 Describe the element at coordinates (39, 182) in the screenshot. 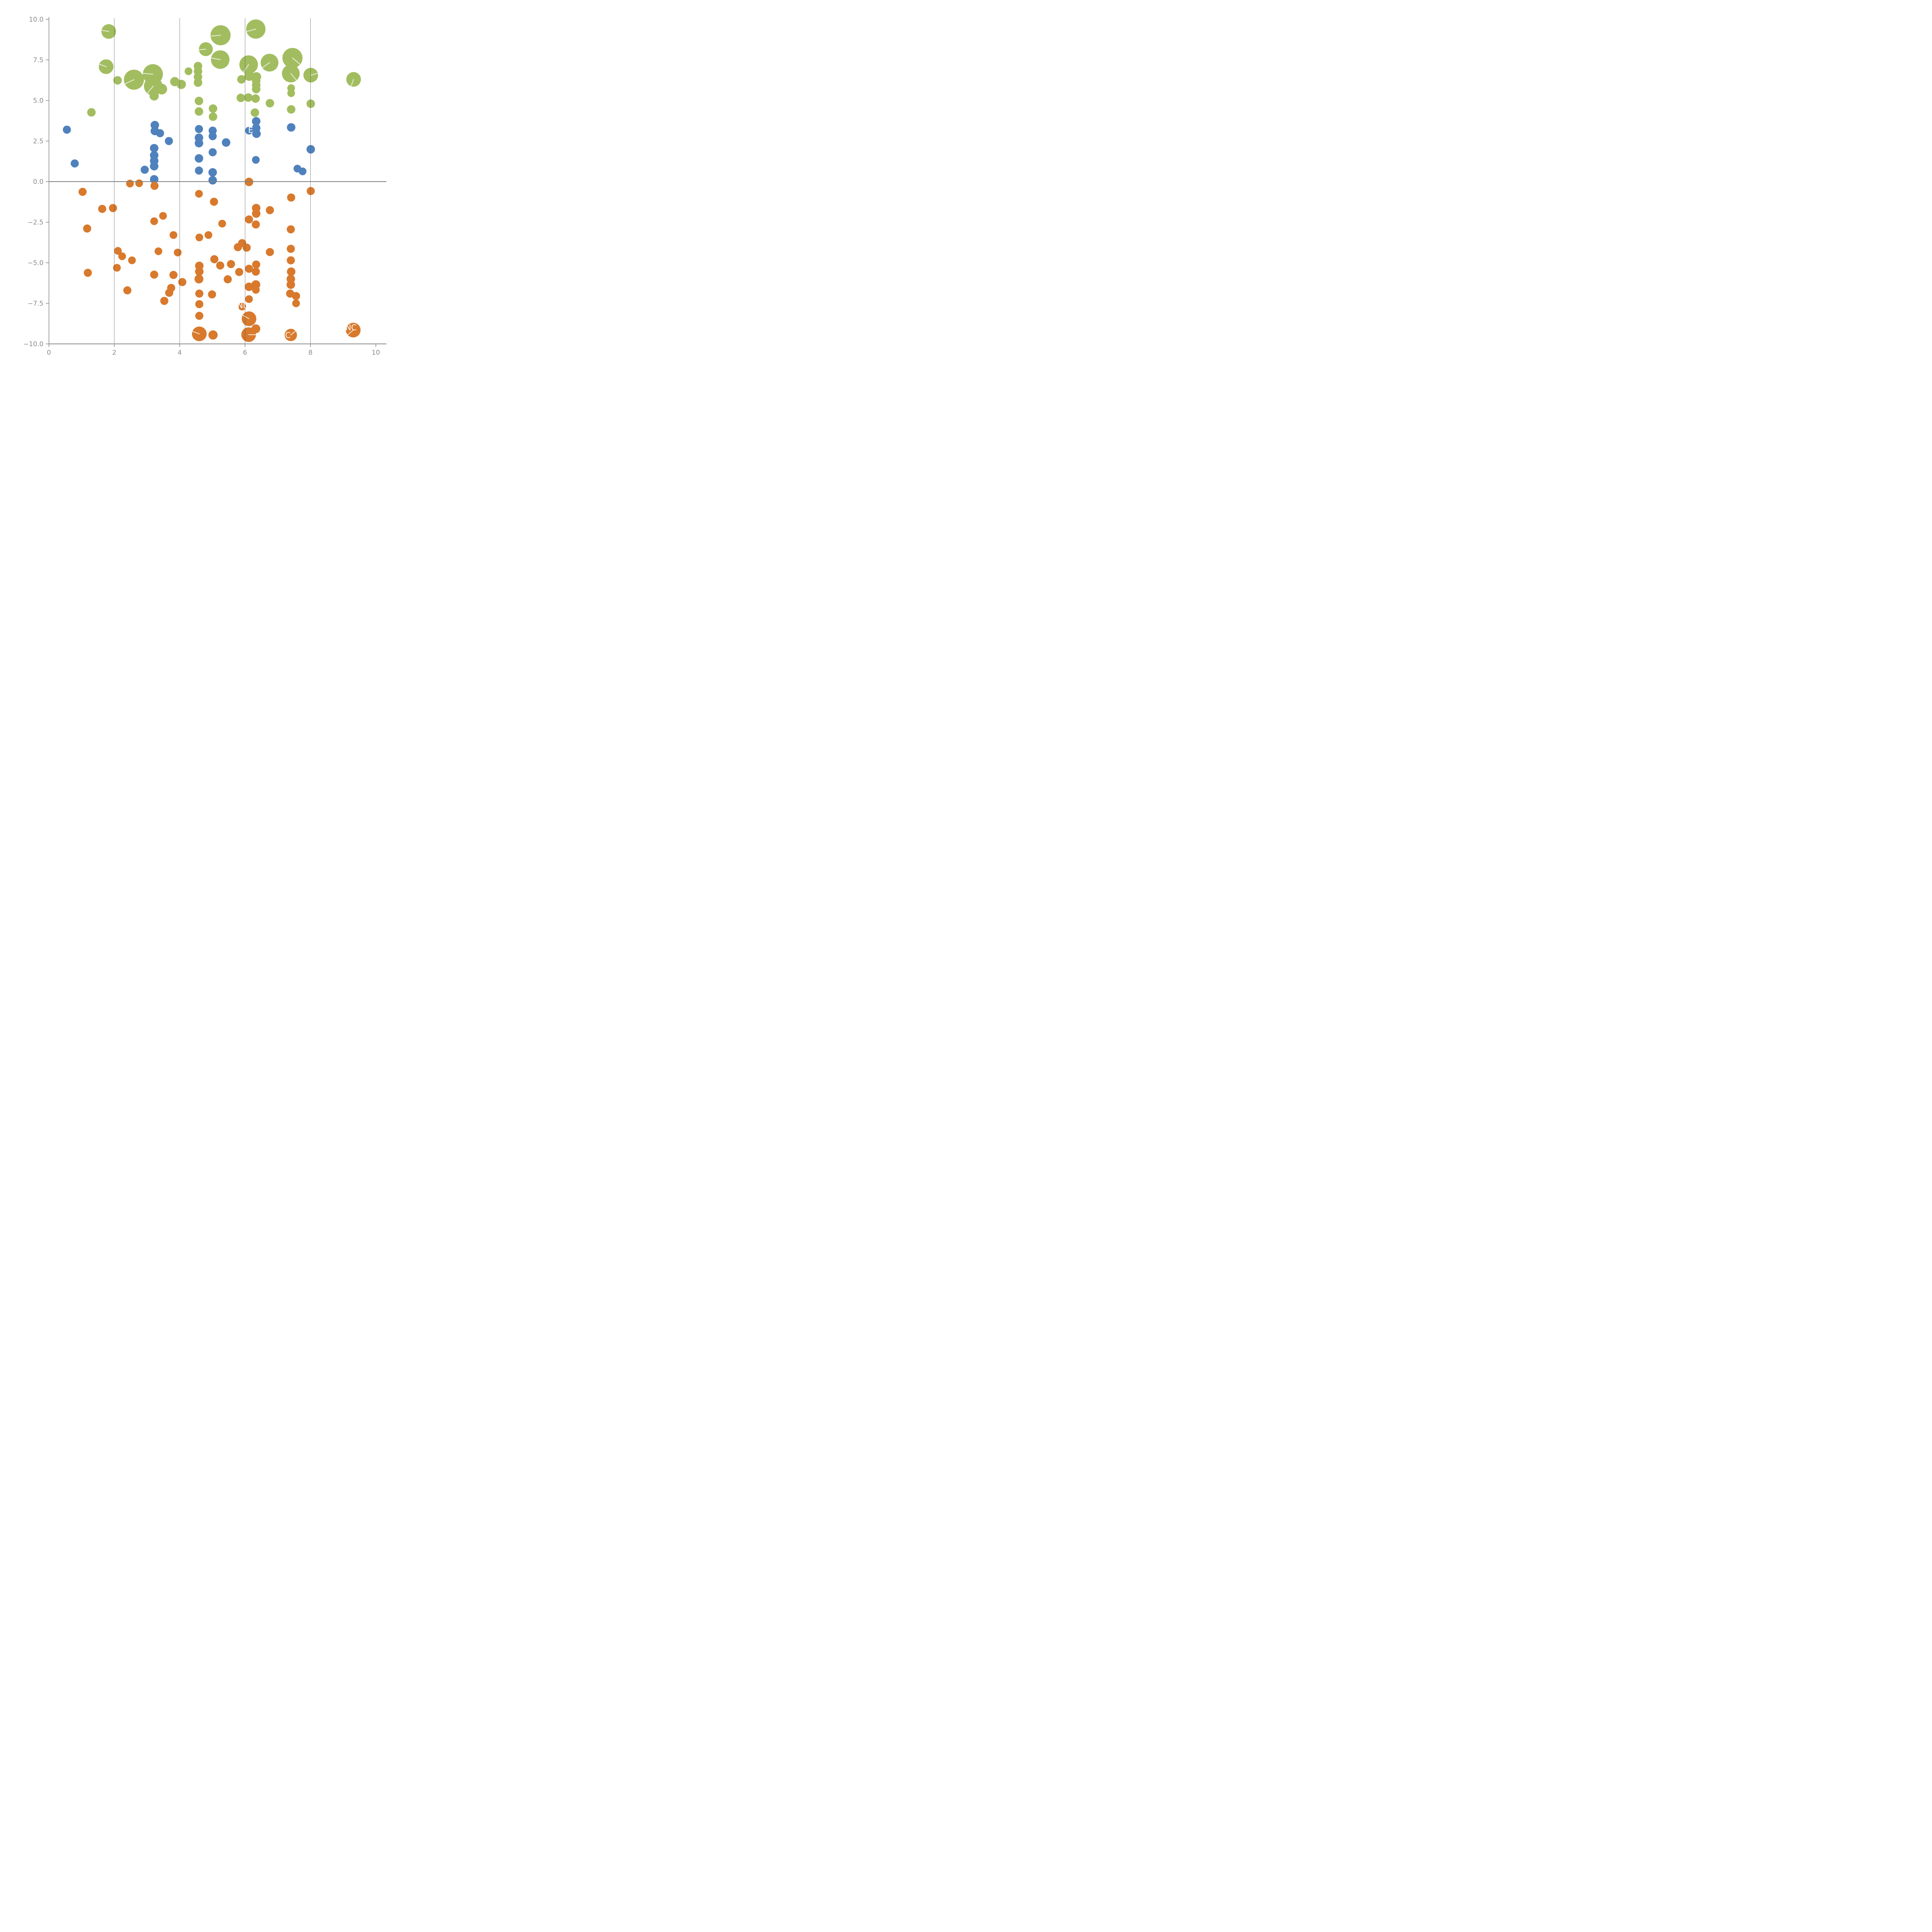

I see `y-tick-label-0: 0.0` at that location.